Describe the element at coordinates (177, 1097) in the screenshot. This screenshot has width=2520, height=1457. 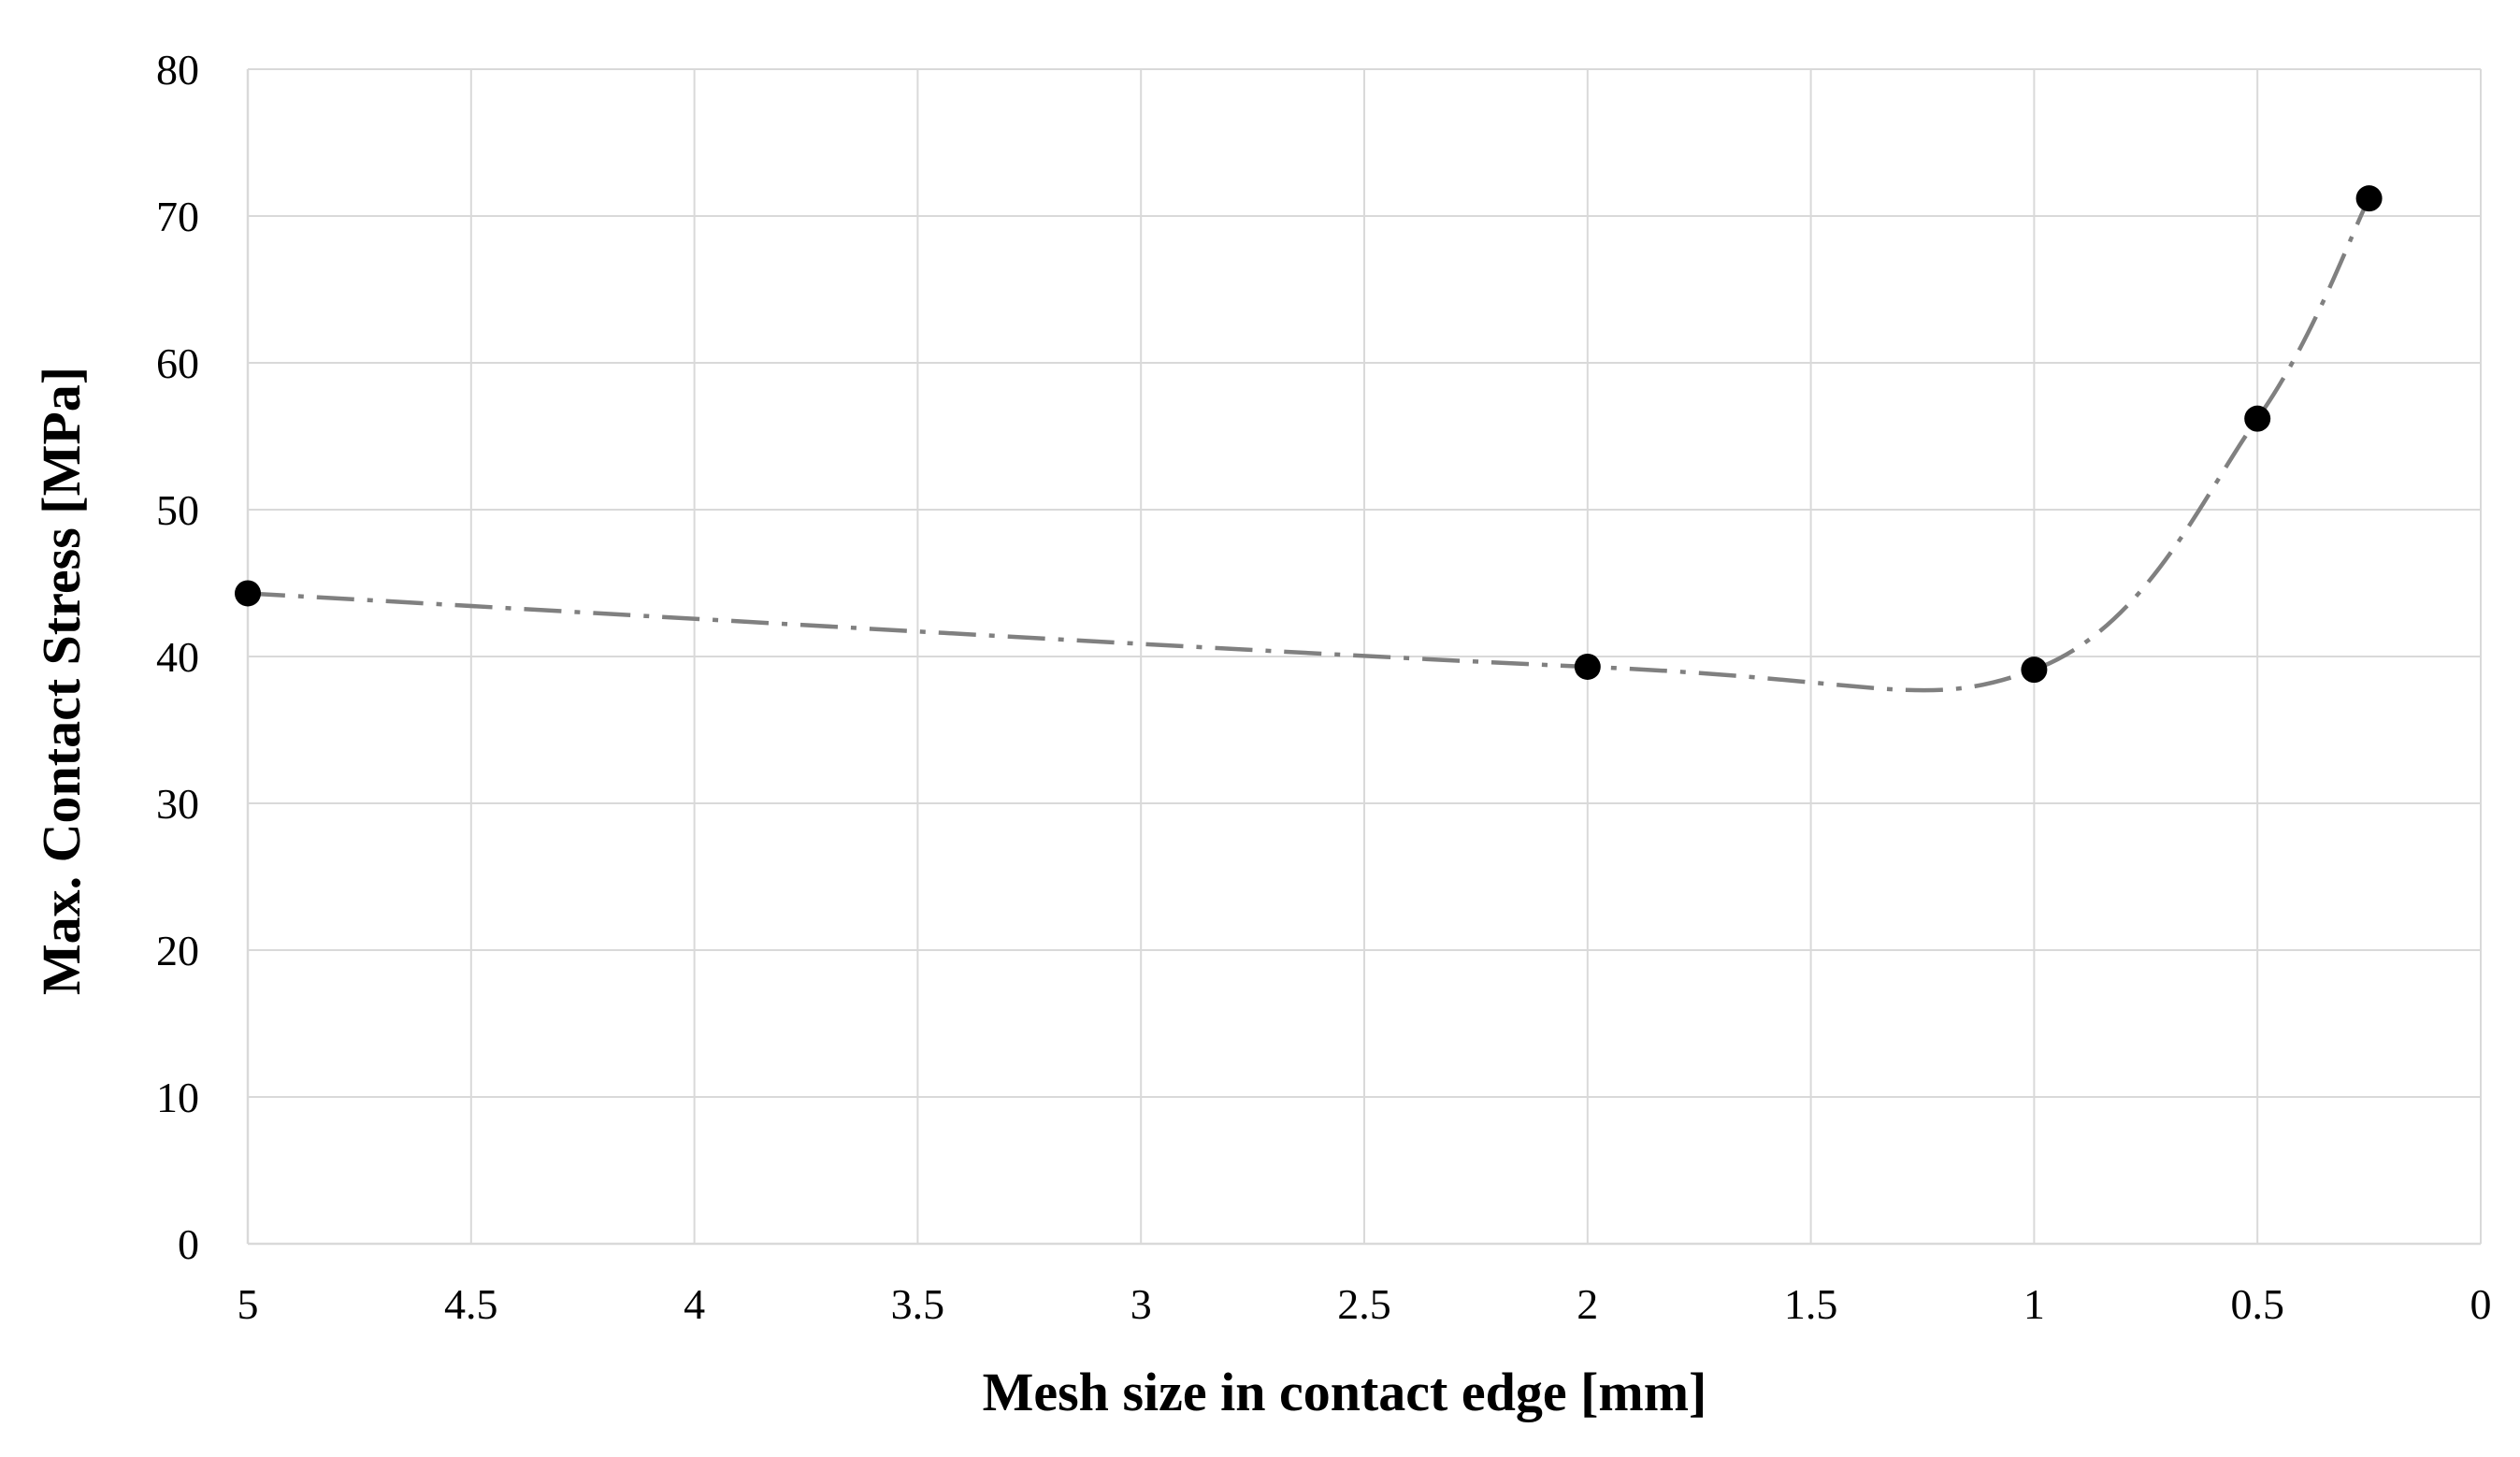
I see `y-tick-label: 10` at that location.